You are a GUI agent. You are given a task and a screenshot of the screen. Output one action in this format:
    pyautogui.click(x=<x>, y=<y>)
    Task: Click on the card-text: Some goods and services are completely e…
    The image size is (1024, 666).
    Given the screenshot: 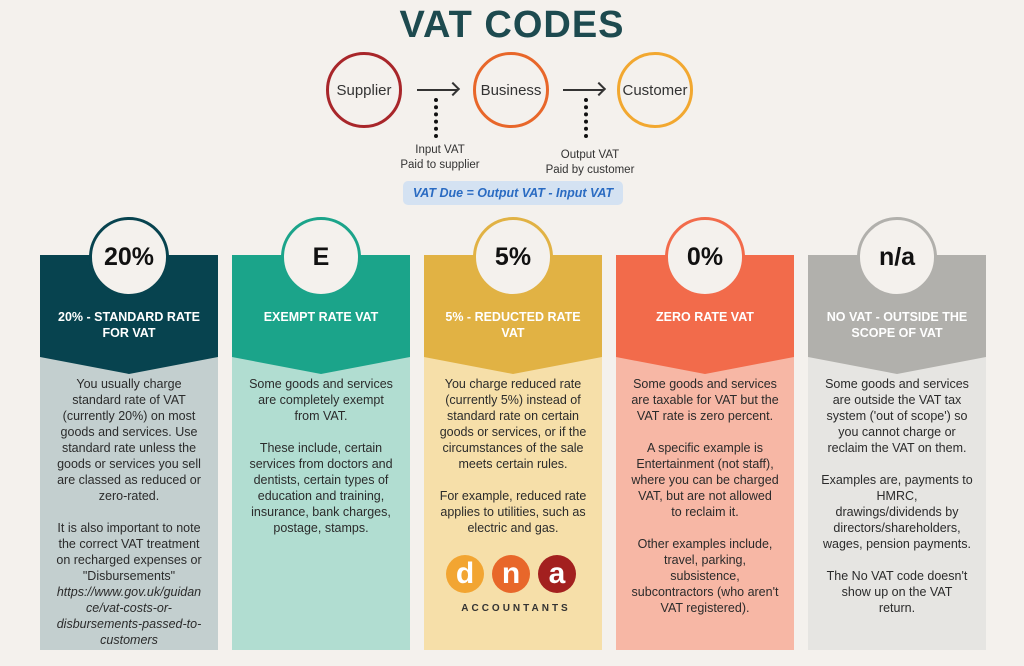 What is the action you would take?
    pyautogui.click(x=321, y=464)
    